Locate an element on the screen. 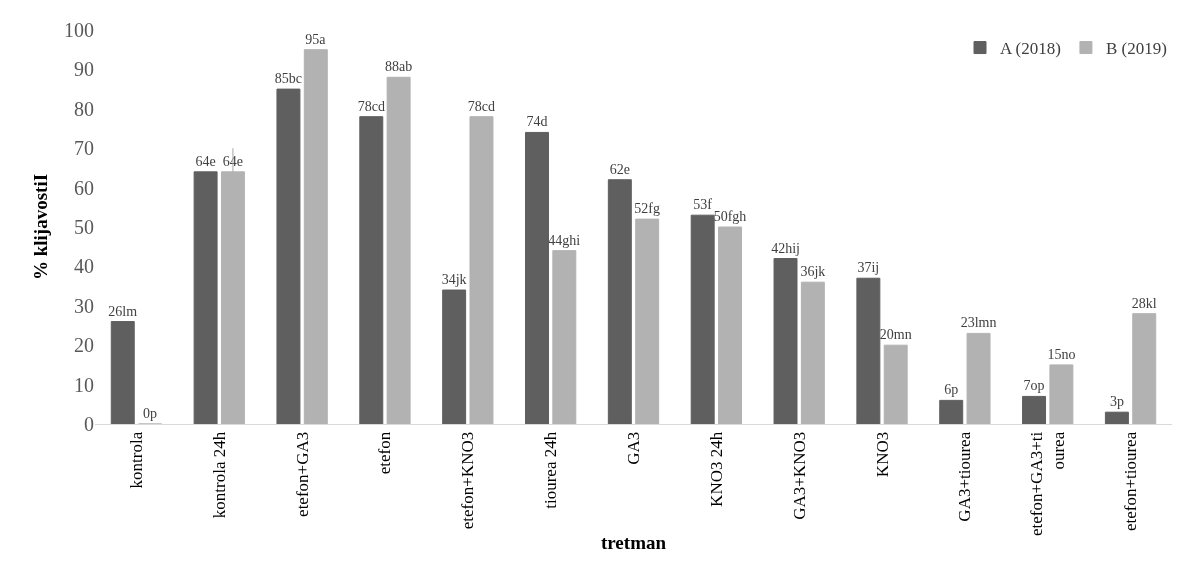 The image size is (1197, 584). data-label: 20mn is located at coordinates (895, 335).